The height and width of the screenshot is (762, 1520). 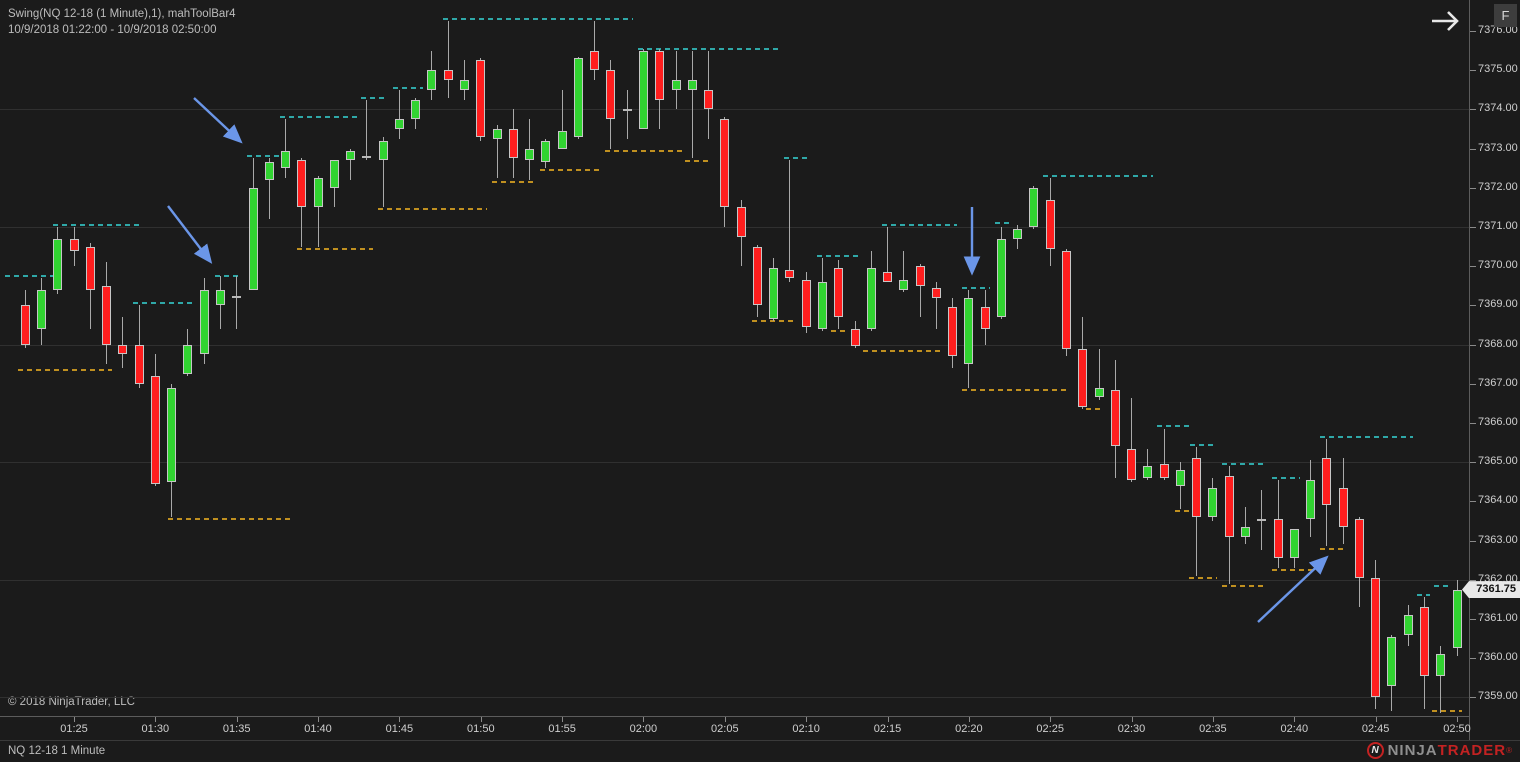 What do you see at coordinates (1498, 382) in the screenshot?
I see `price-label: 7367.00` at bounding box center [1498, 382].